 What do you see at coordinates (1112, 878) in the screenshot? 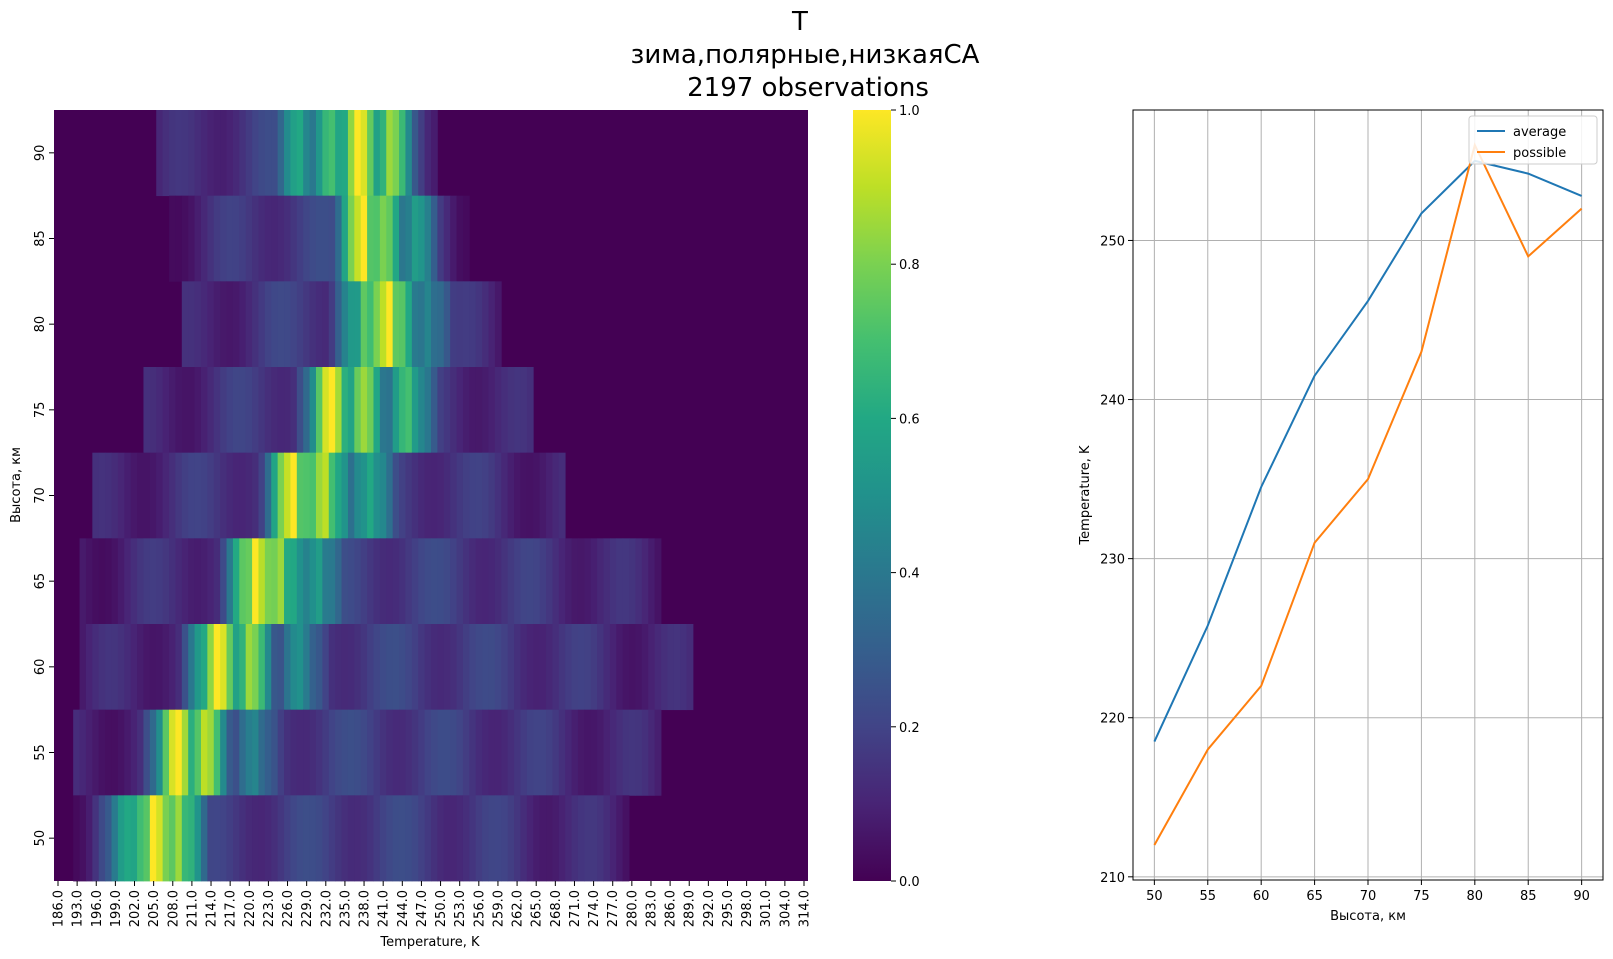
I see `line-chart-y-tick-label: 210` at bounding box center [1112, 878].